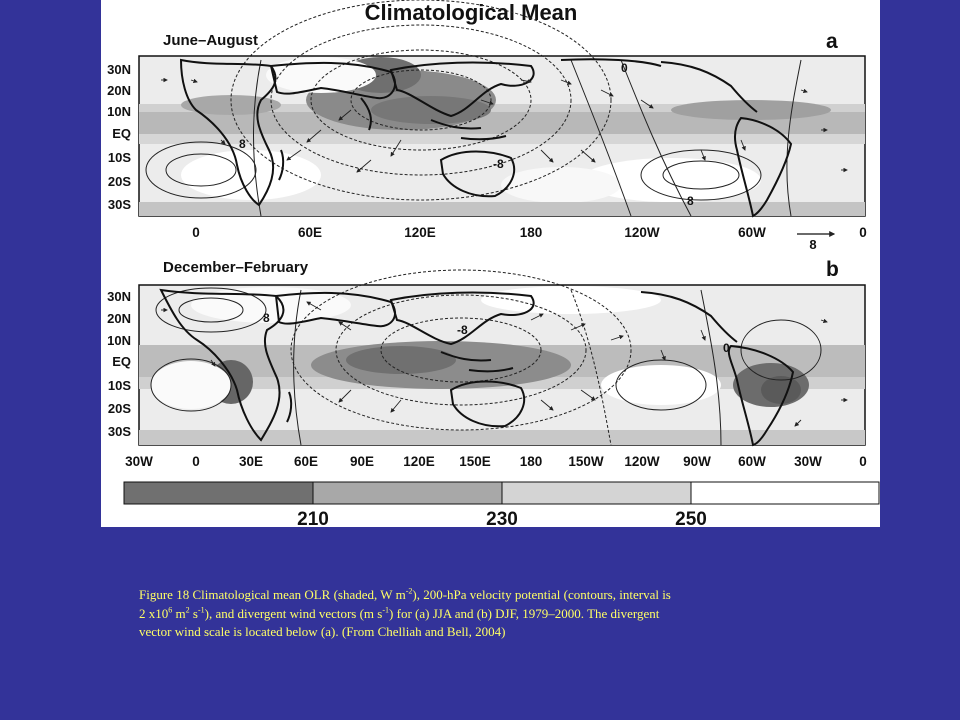 The height and width of the screenshot is (720, 960). I want to click on panel-a-coastlines, so click(486, 138).